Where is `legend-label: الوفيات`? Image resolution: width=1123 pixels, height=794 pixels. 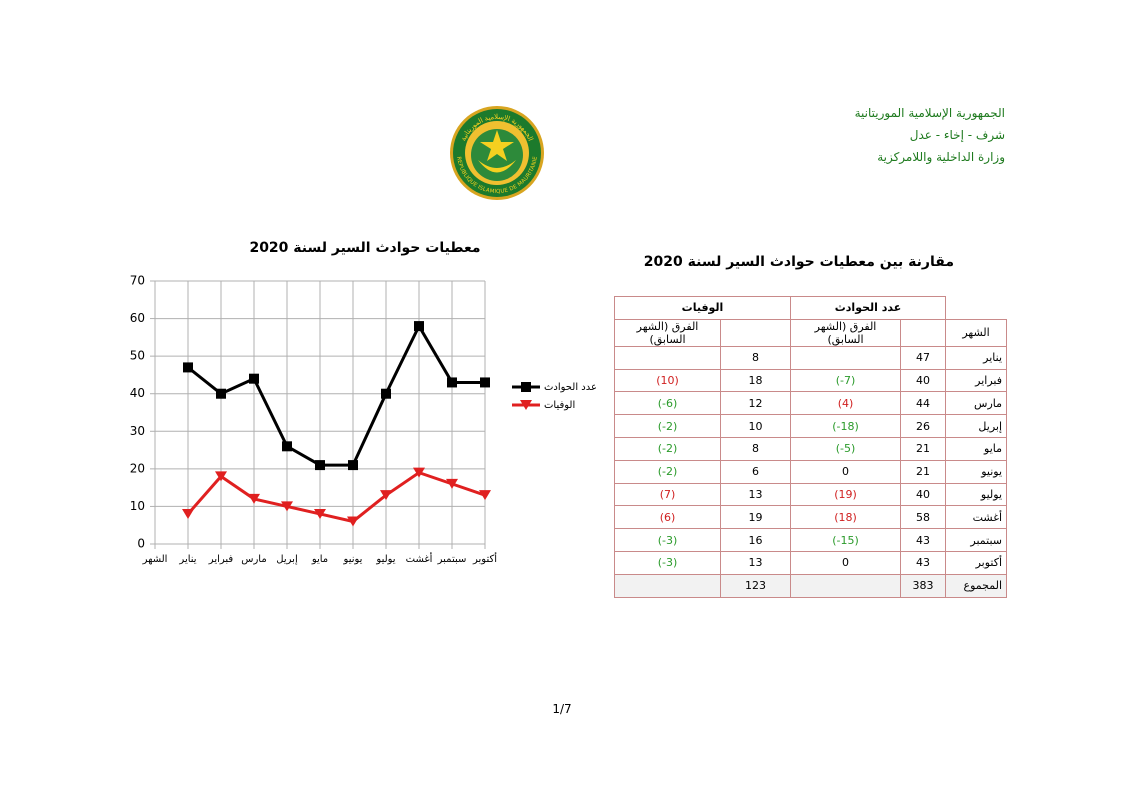
legend-label: الوفيات is located at coordinates (559, 405).